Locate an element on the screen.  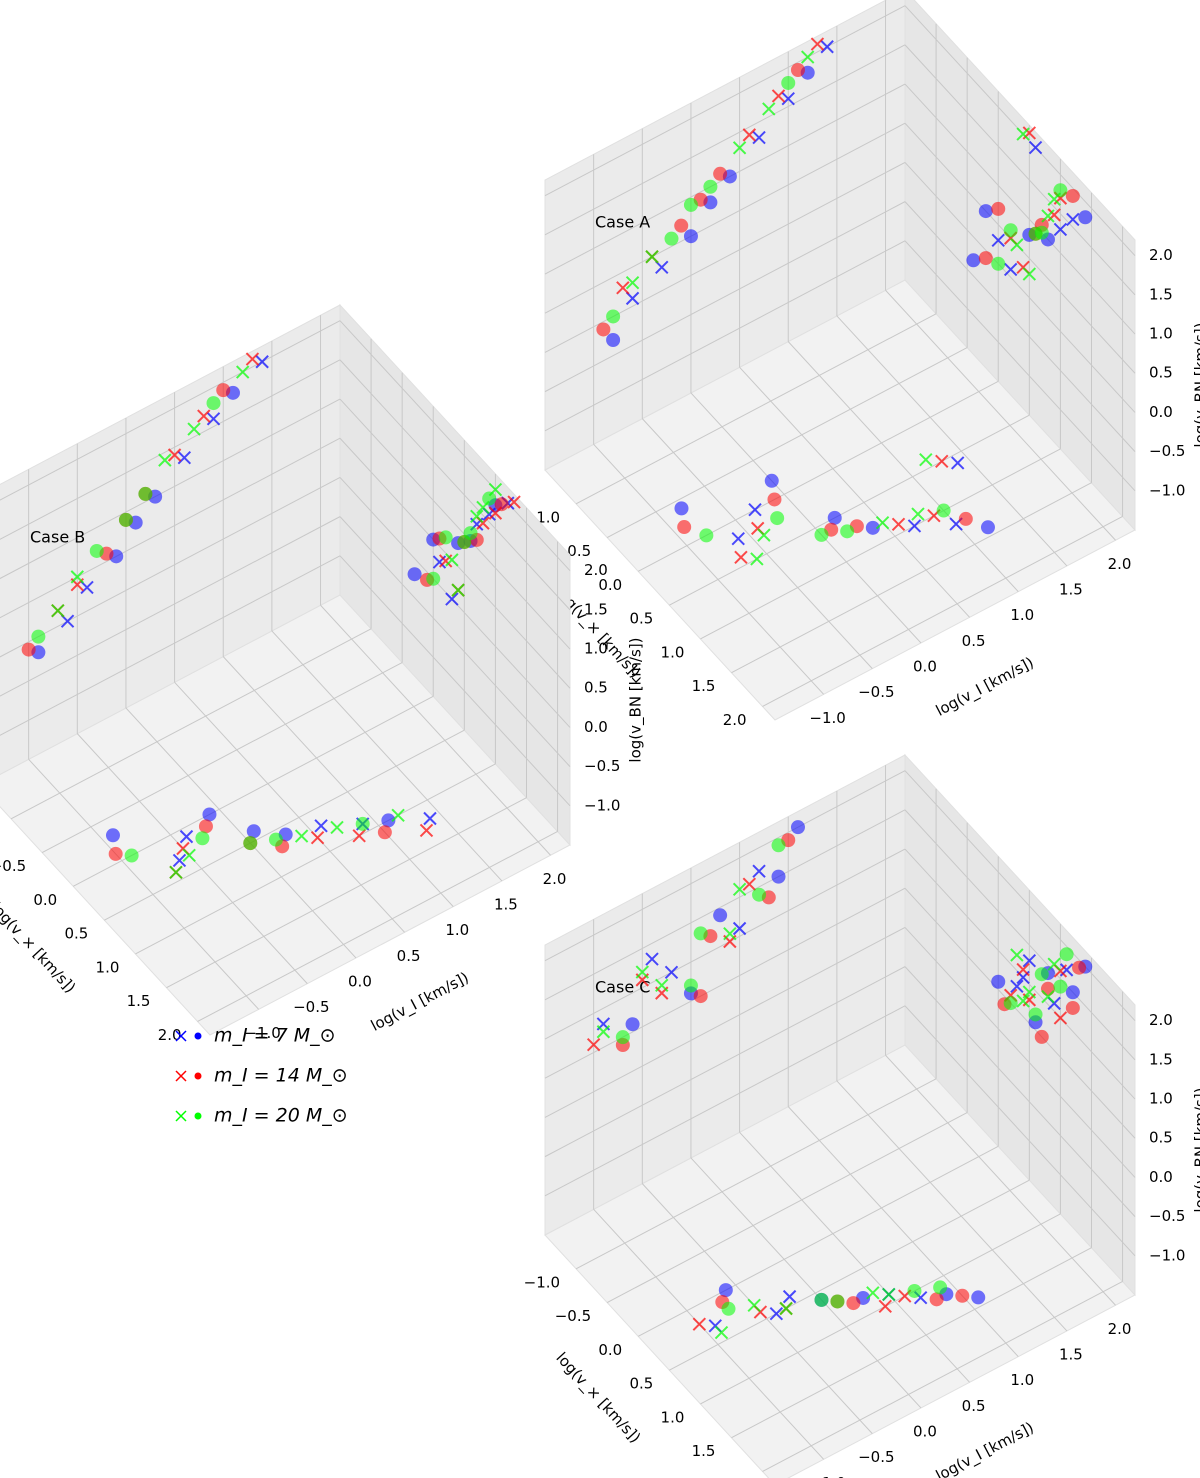
legend-cross is located at coordinates (181, 1076).